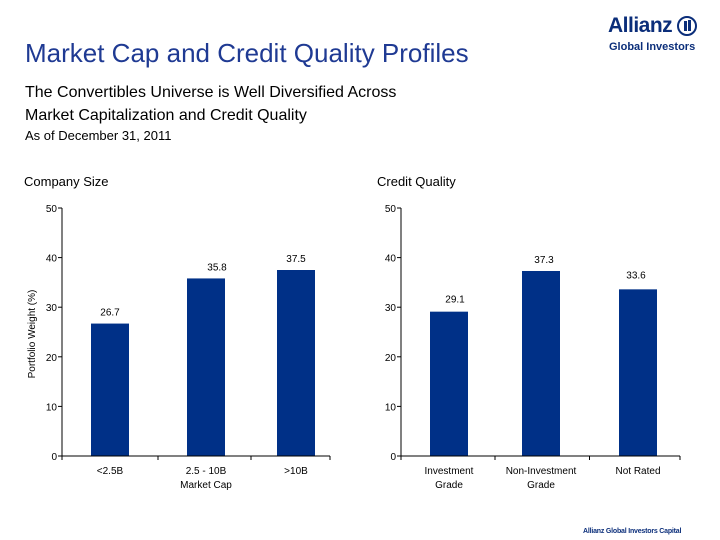 Image resolution: width=720 pixels, height=540 pixels. Describe the element at coordinates (166, 115) in the screenshot. I see `subtitle-line-2: Market Capitalization and Credit Quality` at that location.